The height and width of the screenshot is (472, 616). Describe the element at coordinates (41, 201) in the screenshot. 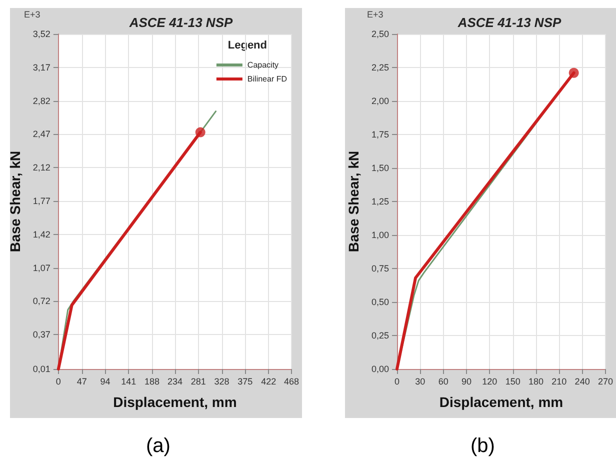

I see `y-tick-label: 1,77` at that location.